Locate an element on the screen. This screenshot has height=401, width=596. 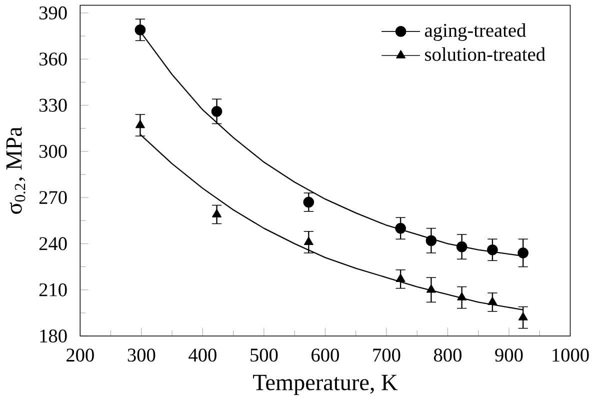
x-tick-label: 600 is located at coordinates (325, 355).